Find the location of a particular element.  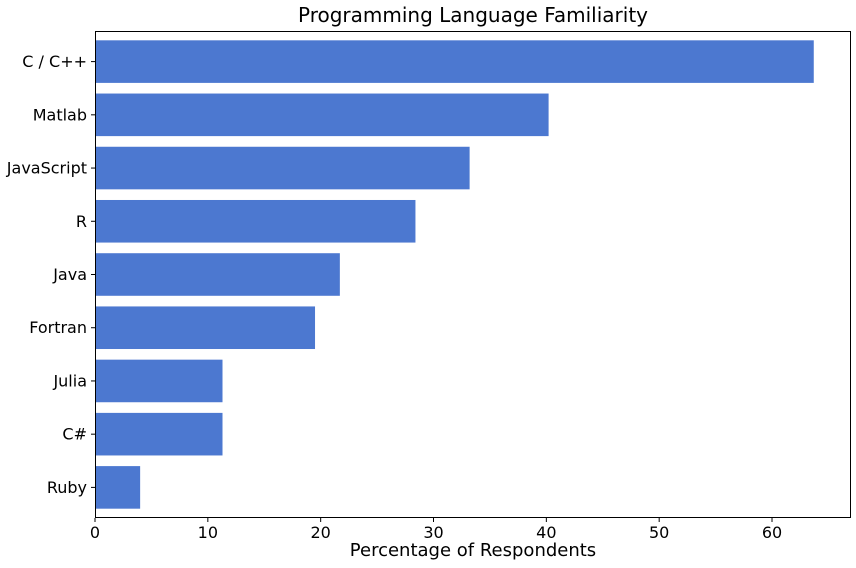

x-tick-label: 30 is located at coordinates (433, 532).